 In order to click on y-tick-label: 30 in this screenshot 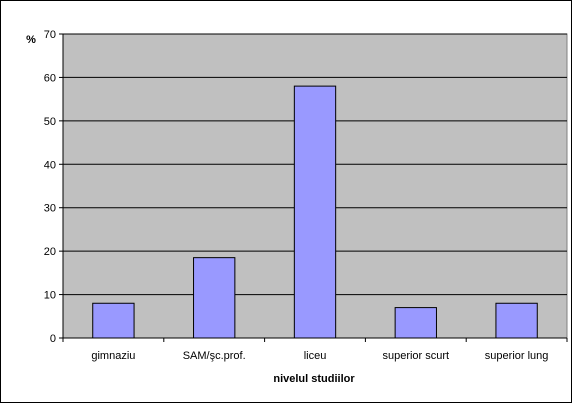, I will do `click(50, 209)`.